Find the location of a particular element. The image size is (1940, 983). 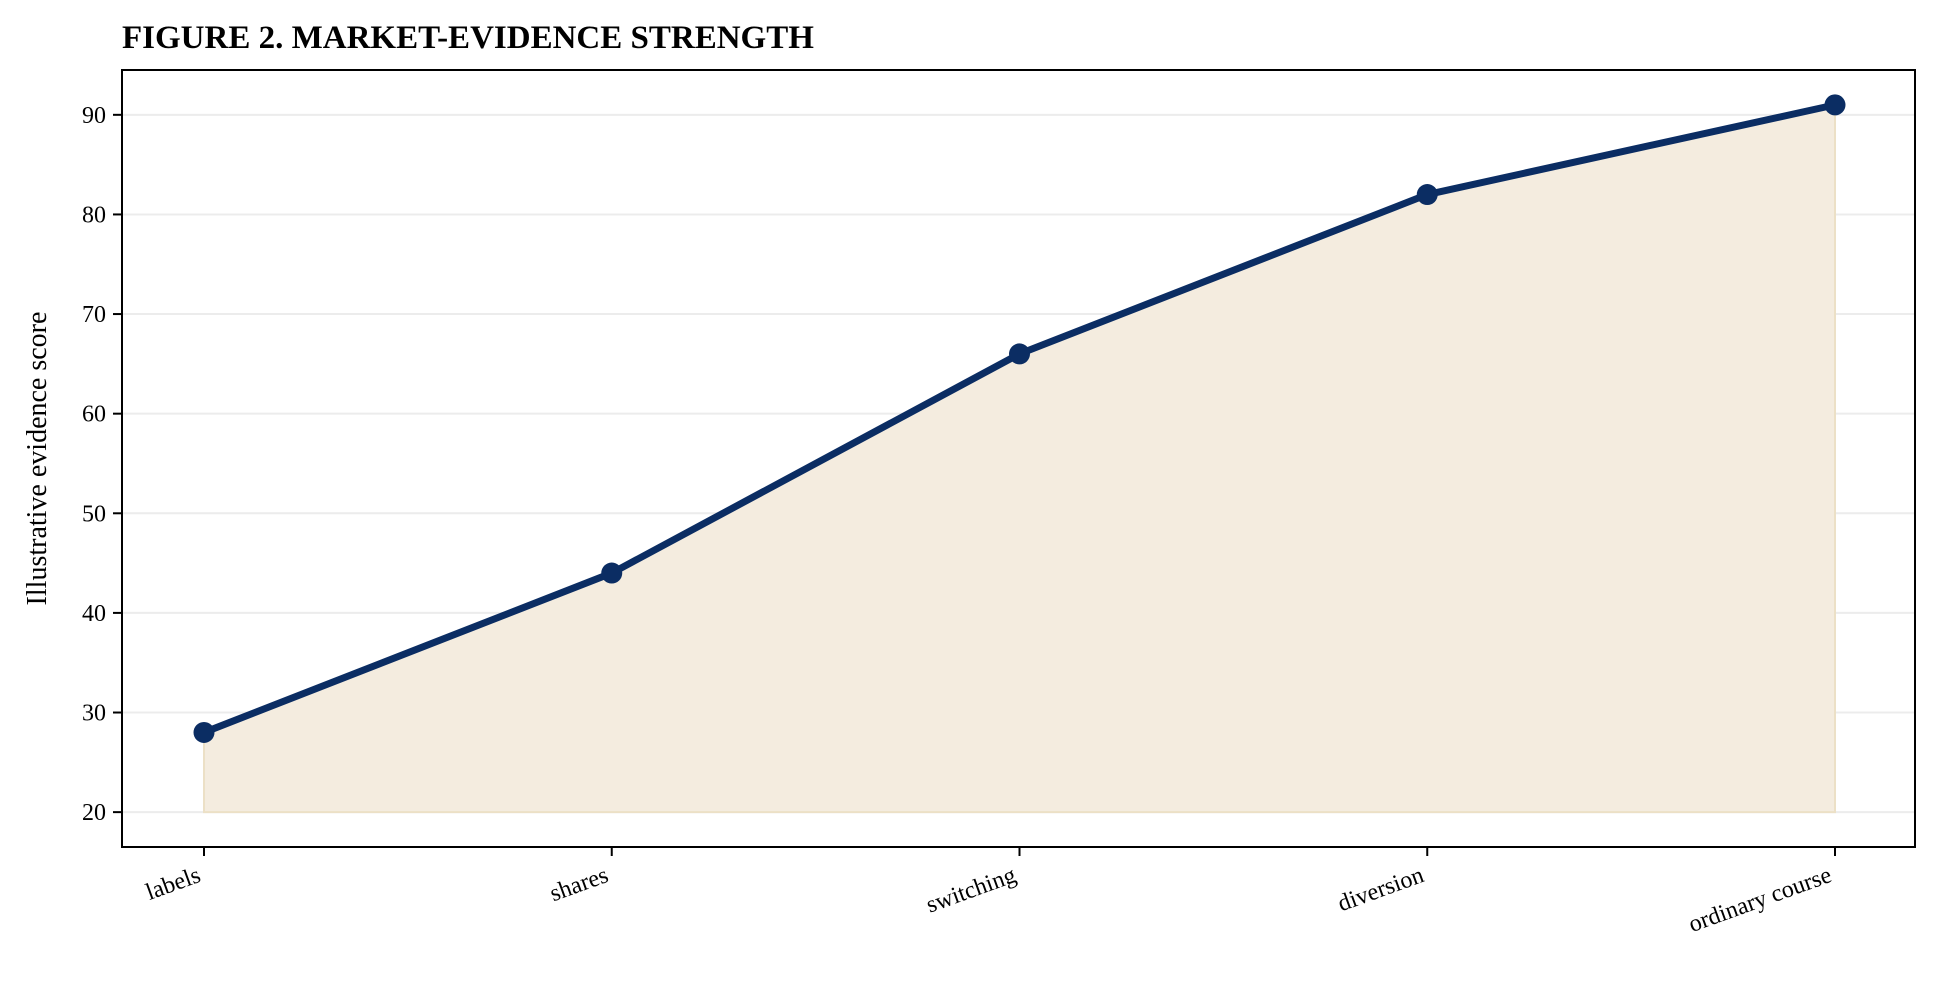

y-tick-label: 20 is located at coordinates (94, 813).